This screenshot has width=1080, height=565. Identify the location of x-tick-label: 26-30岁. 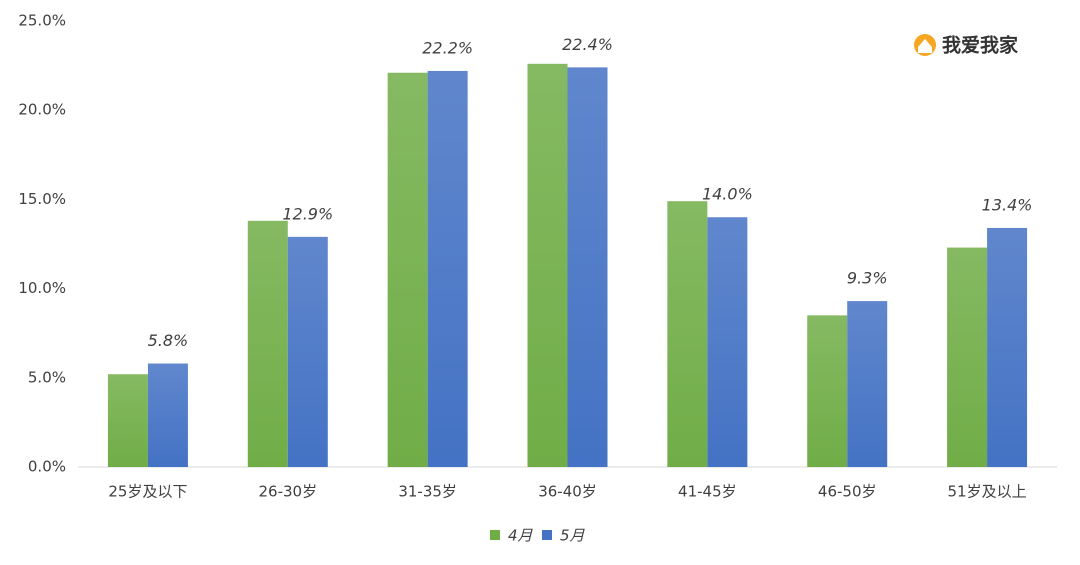
(287, 492).